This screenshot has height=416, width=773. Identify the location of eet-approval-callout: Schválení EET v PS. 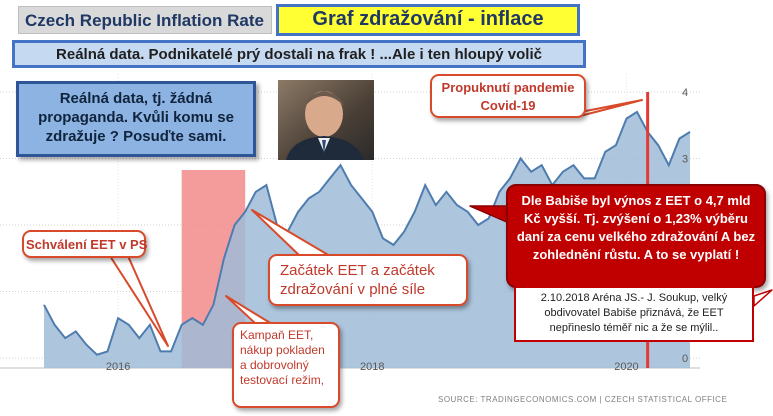
(84, 244).